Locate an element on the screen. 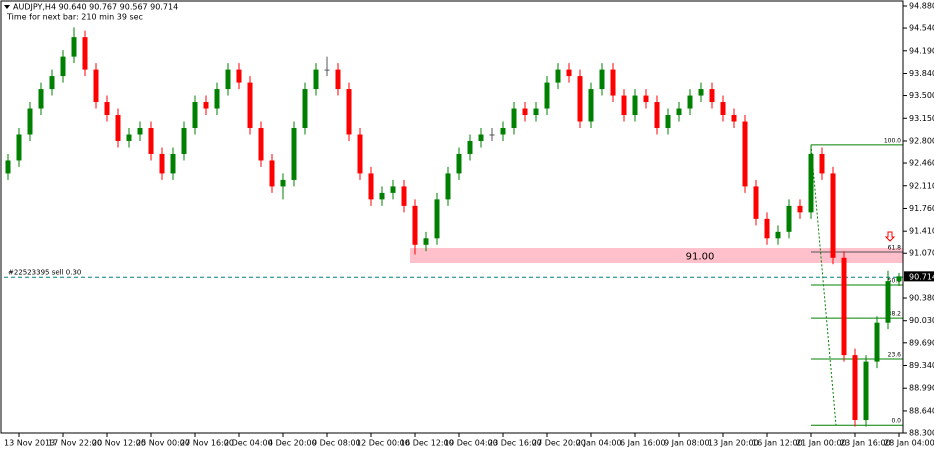  y-tick-label: 94.880 is located at coordinates (921, 6).